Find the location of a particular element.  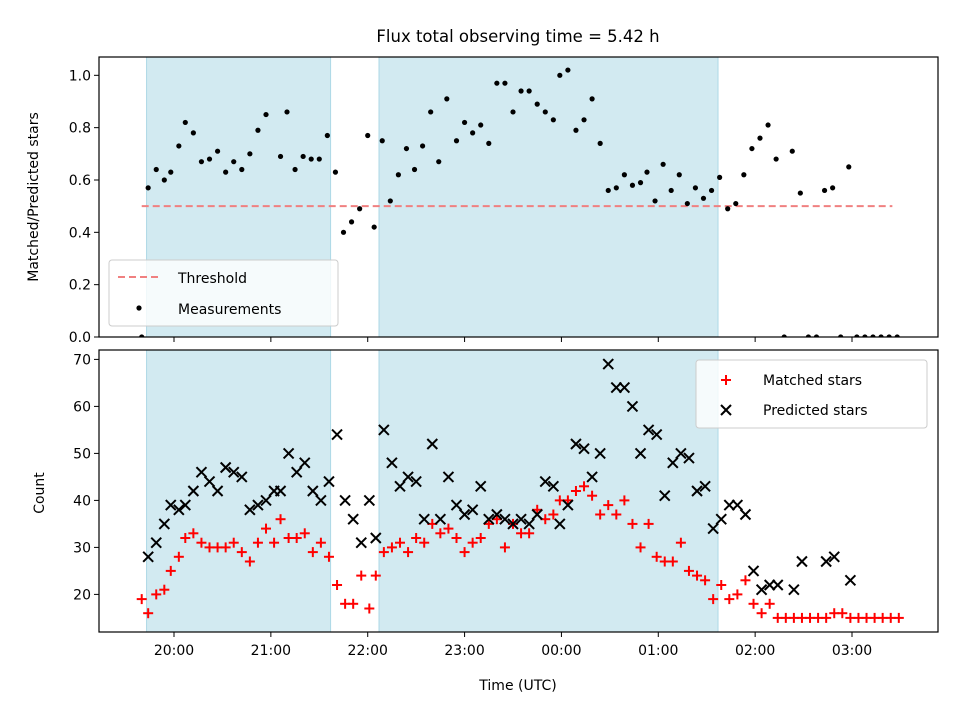

y-tick-label: 20 is located at coordinates (82, 595).